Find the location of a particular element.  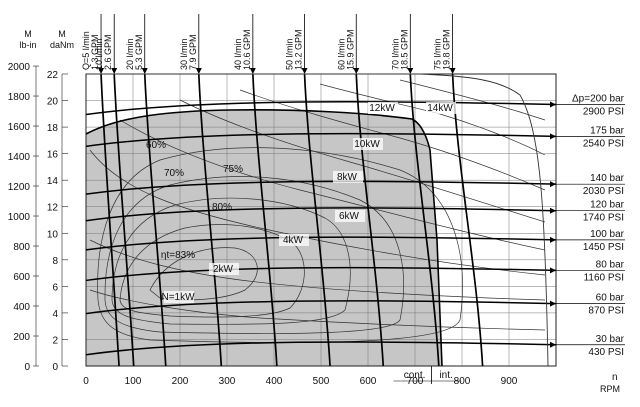

pressure-label-psi: 2900 PSI is located at coordinates (603, 112).